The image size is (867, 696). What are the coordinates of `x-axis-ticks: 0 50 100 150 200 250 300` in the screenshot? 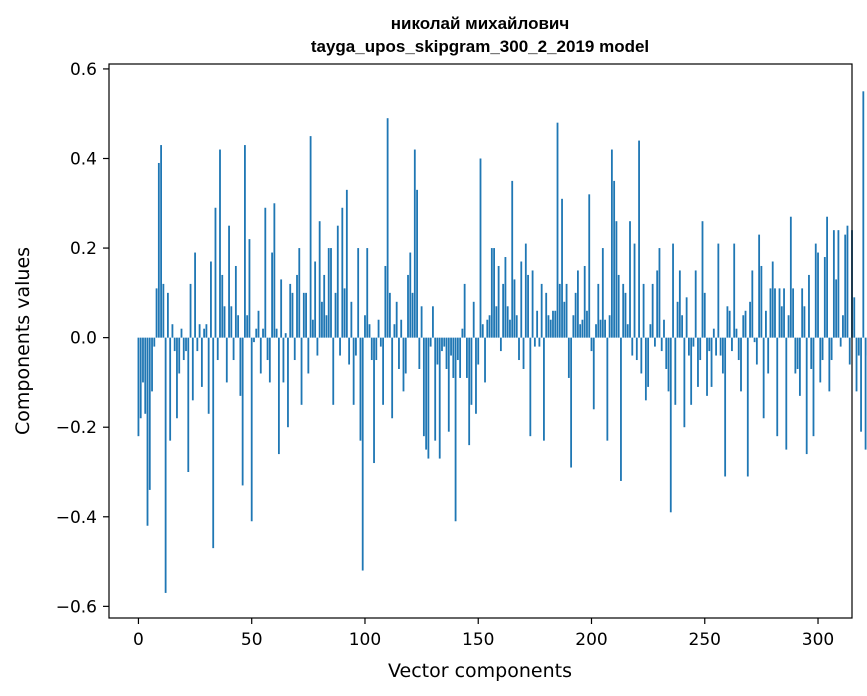 It's located at (483, 634).